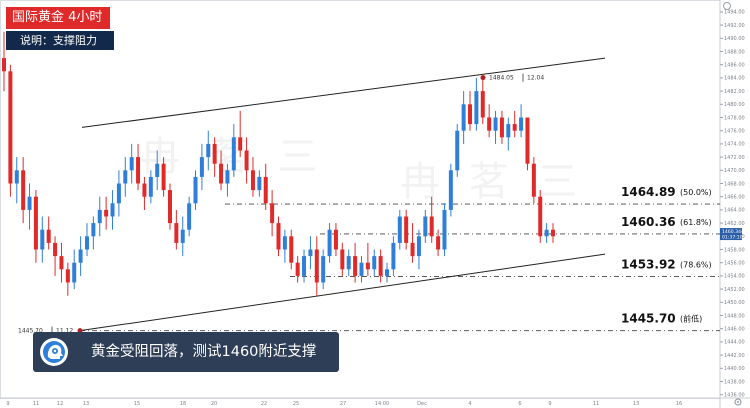  What do you see at coordinates (734, 145) in the screenshot?
I see `y-tick-label: 1474.00` at bounding box center [734, 145].